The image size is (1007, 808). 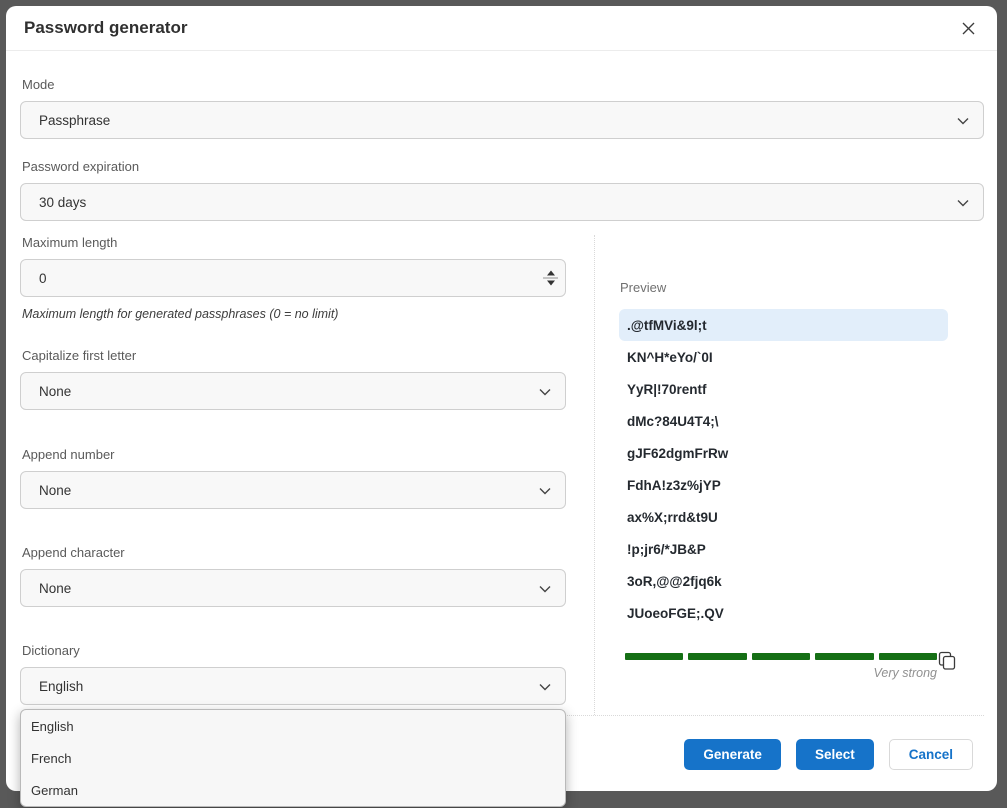 What do you see at coordinates (968, 28) in the screenshot?
I see `close-icon` at bounding box center [968, 28].